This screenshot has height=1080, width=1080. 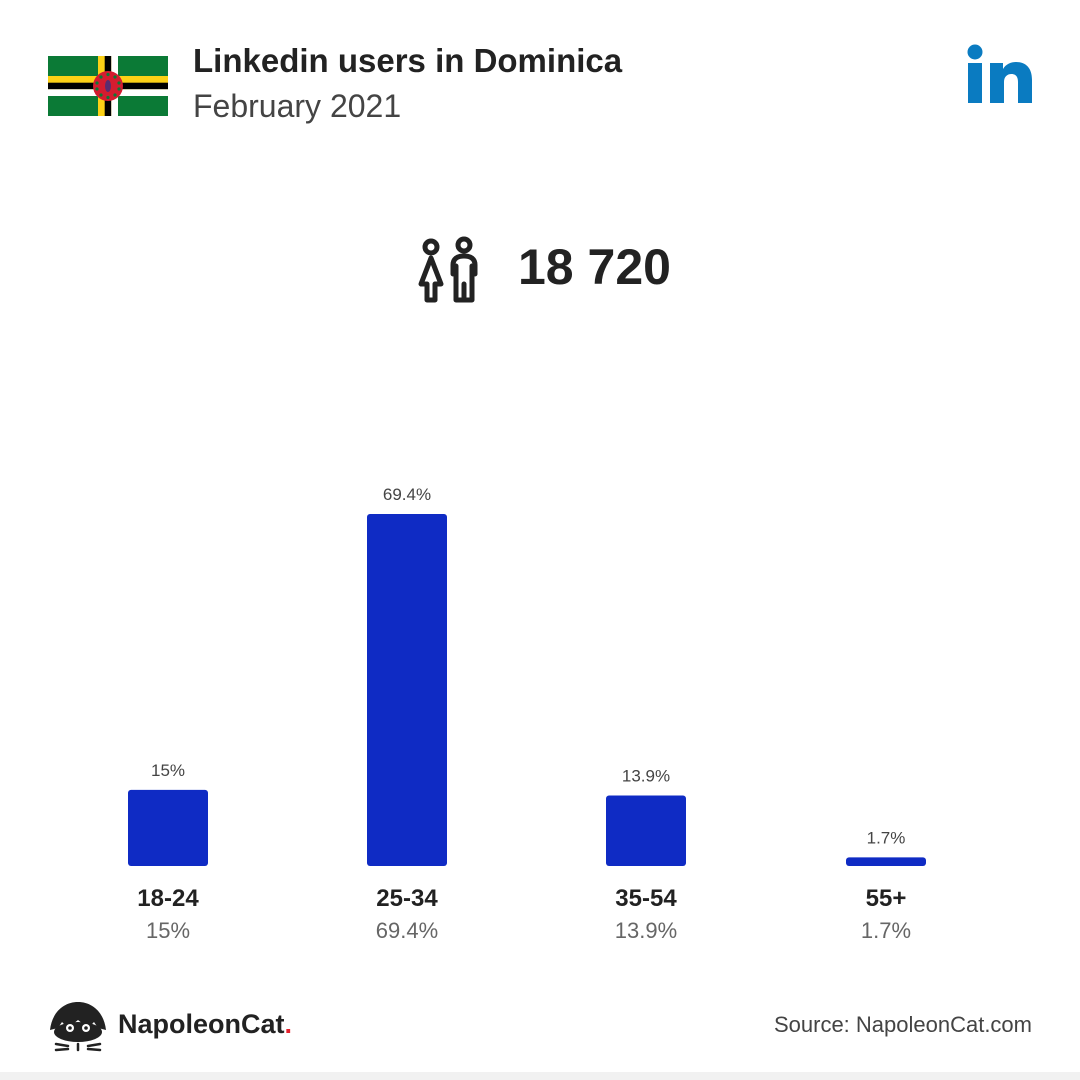 I want to click on page-subtitle: February 2021, so click(x=297, y=106).